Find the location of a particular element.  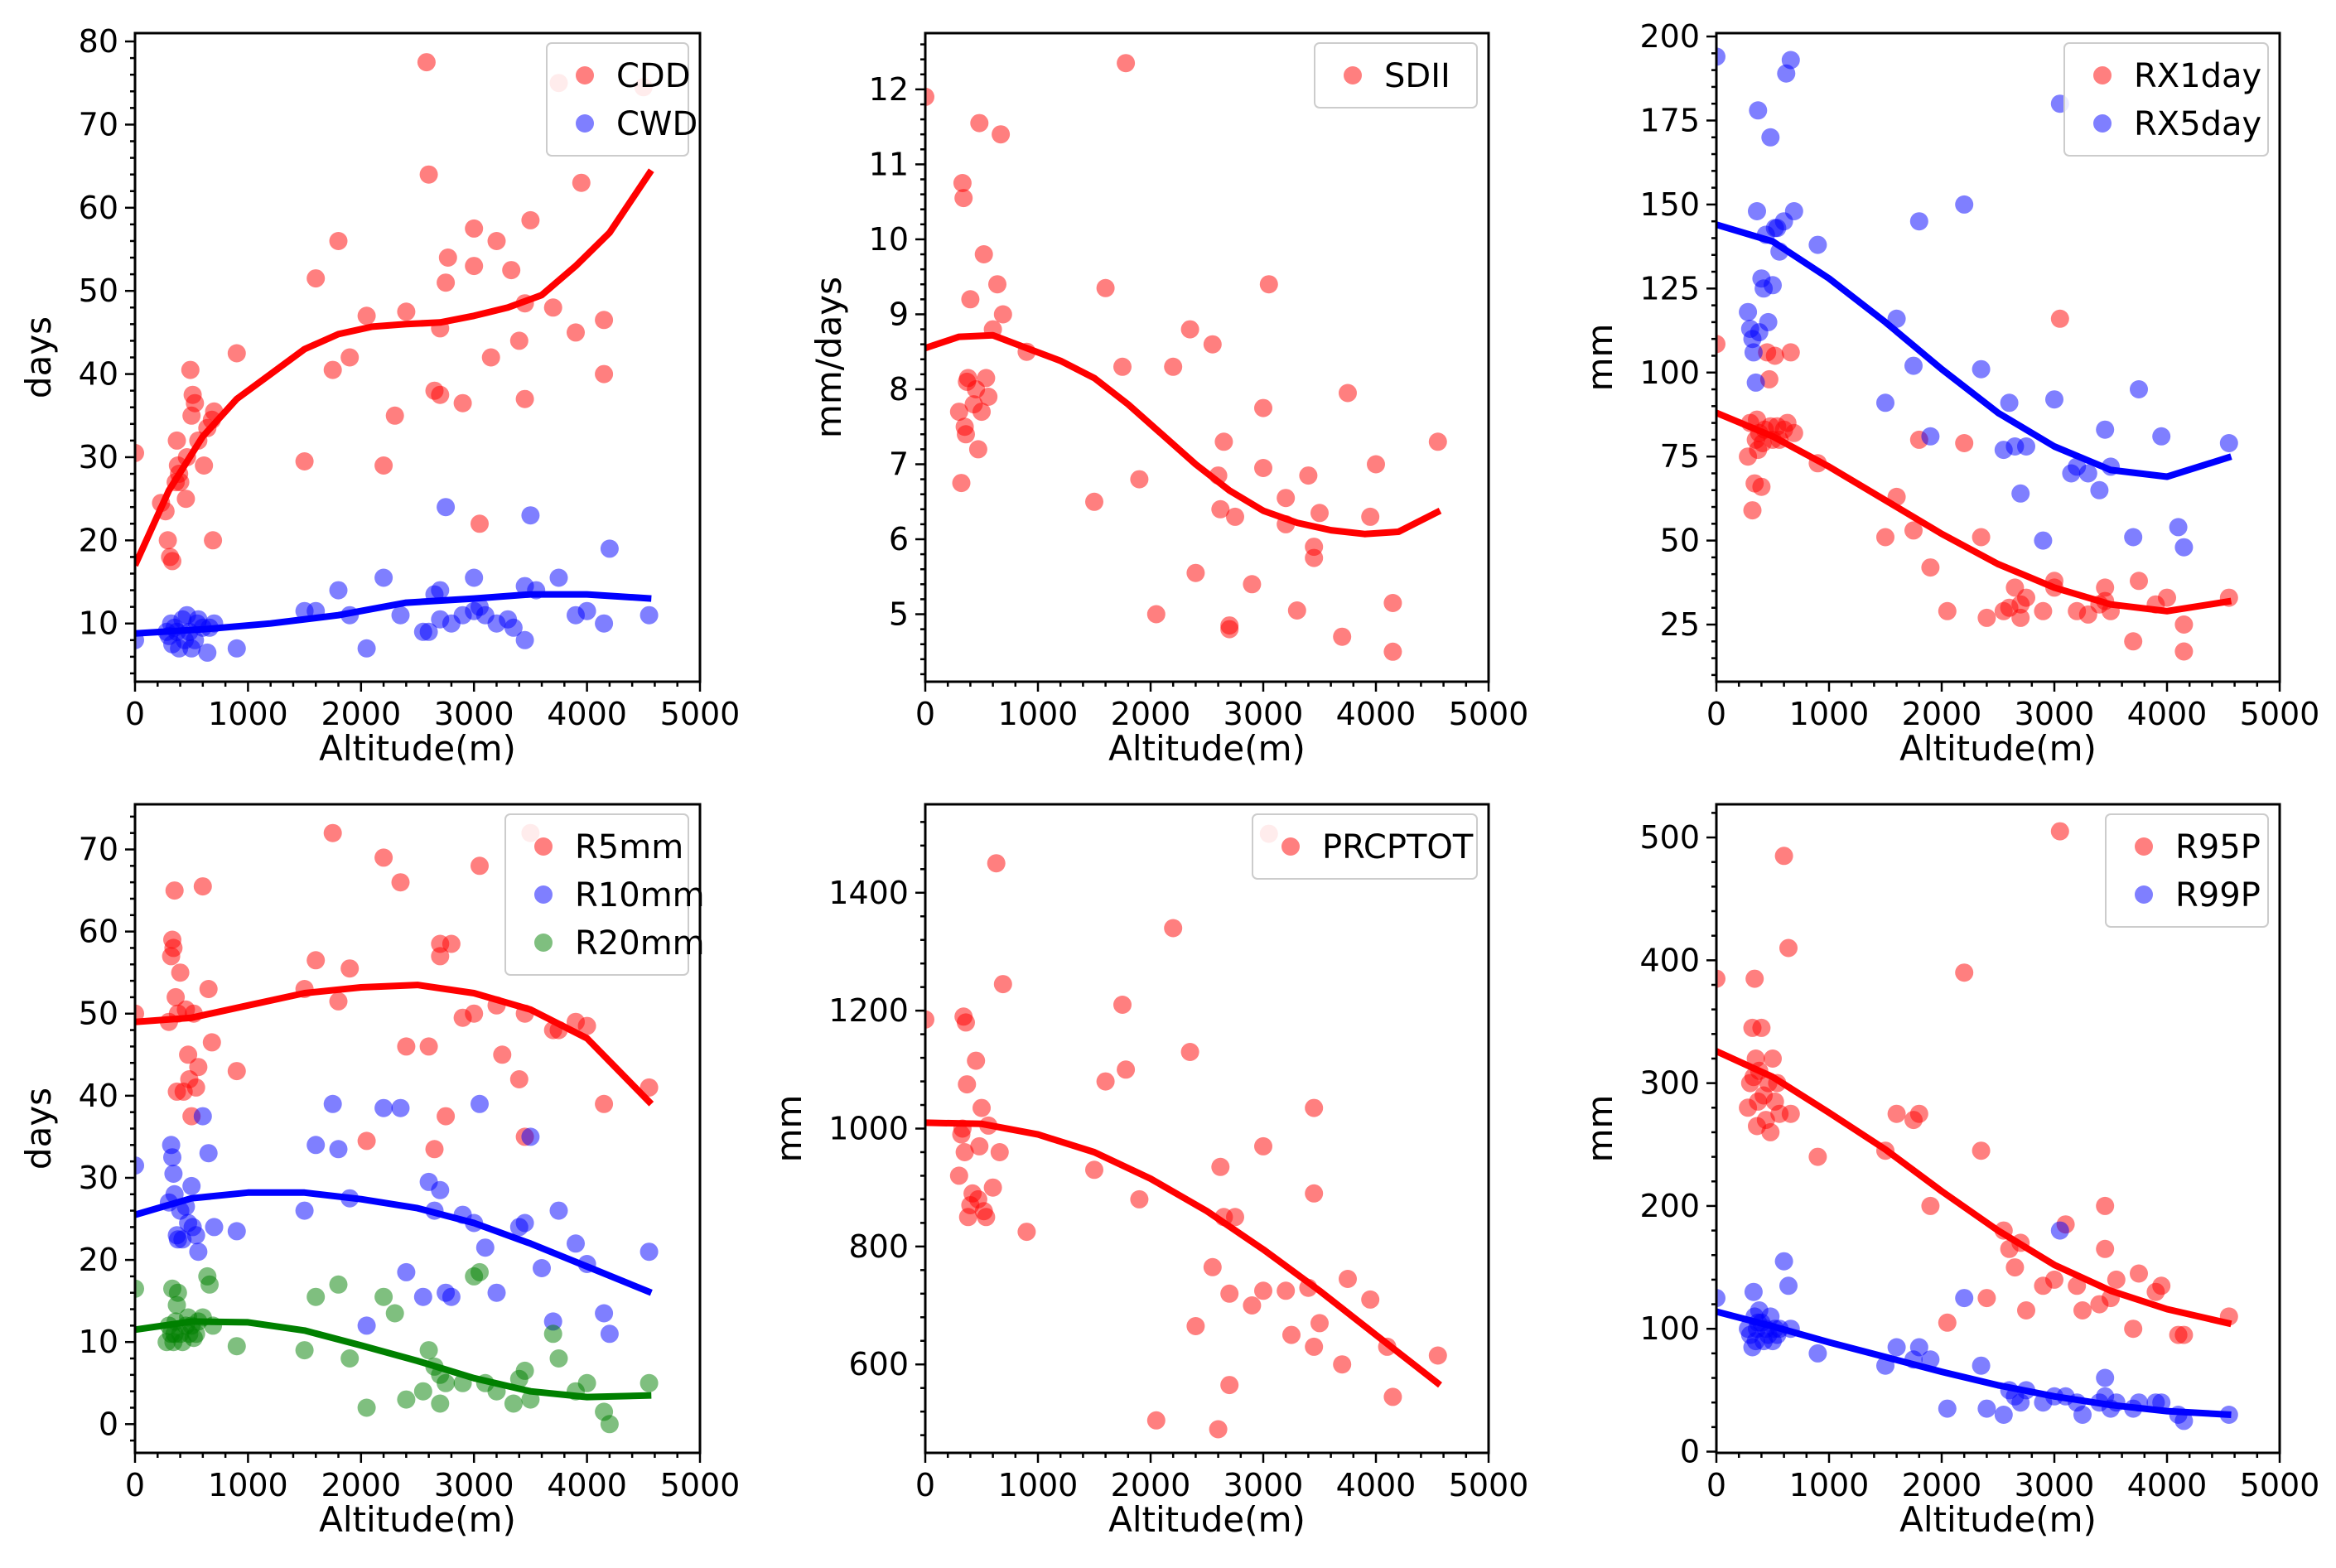

legend-label: RX5day is located at coordinates (2197, 124).